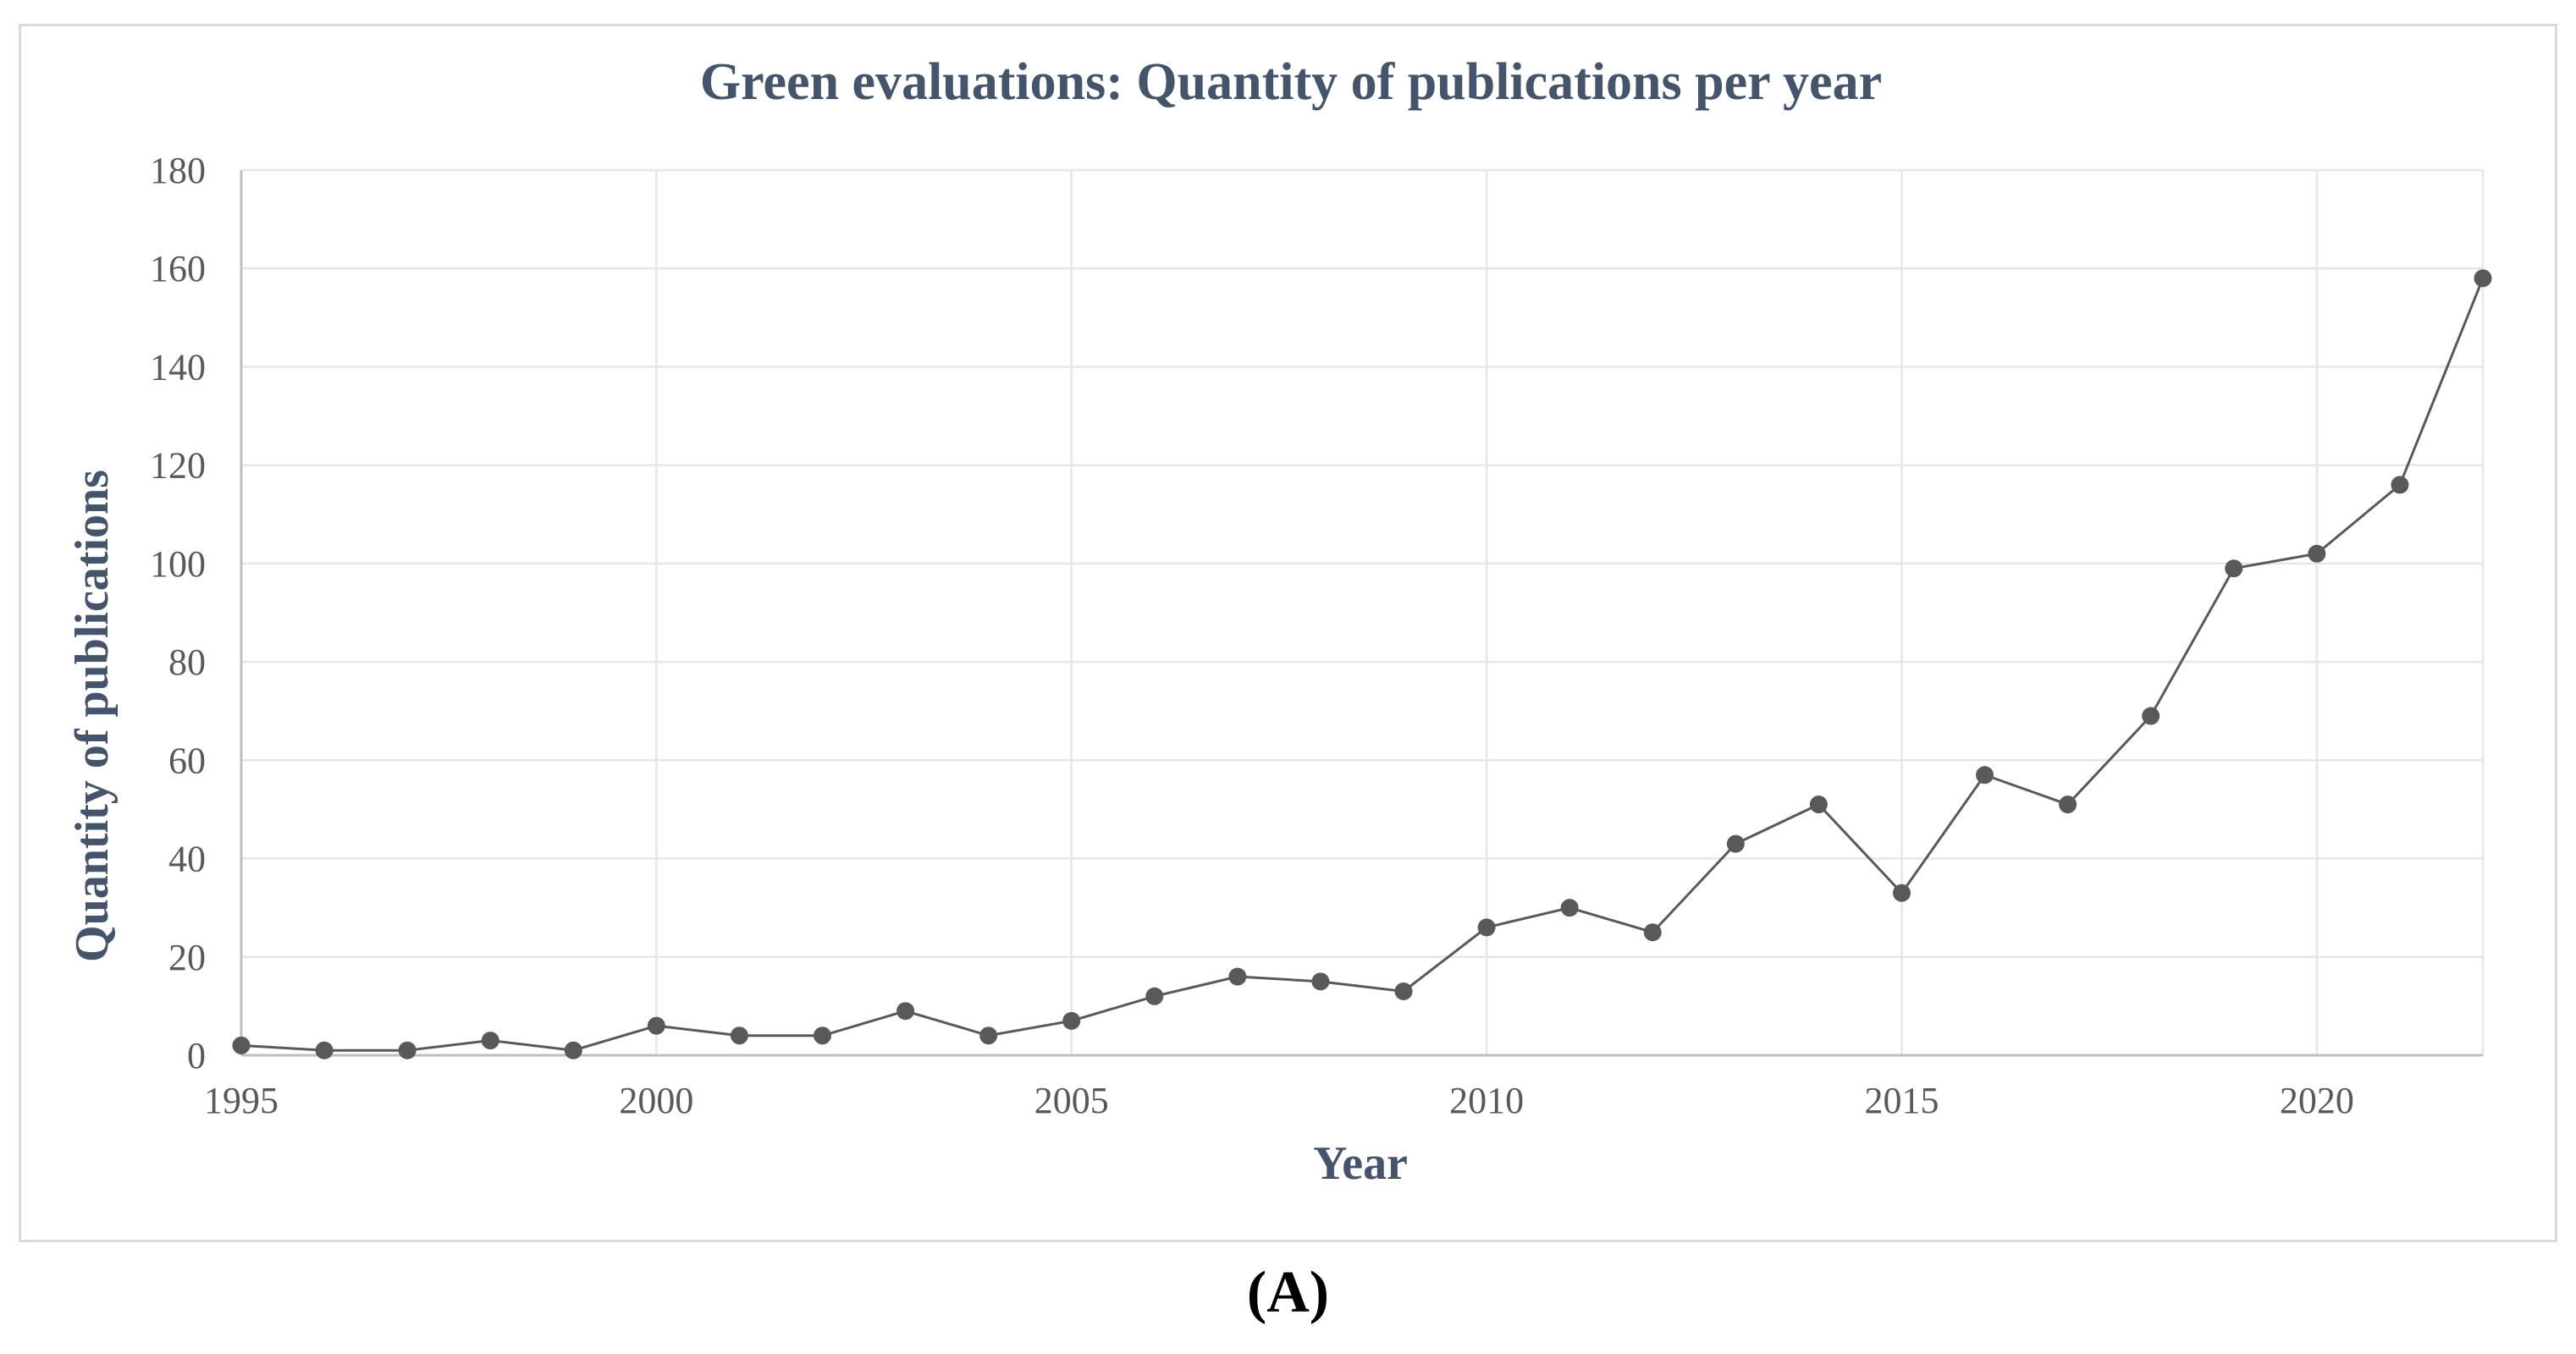 This screenshot has height=1354, width=2576. What do you see at coordinates (2317, 1100) in the screenshot?
I see `x-tick-label: 2020` at bounding box center [2317, 1100].